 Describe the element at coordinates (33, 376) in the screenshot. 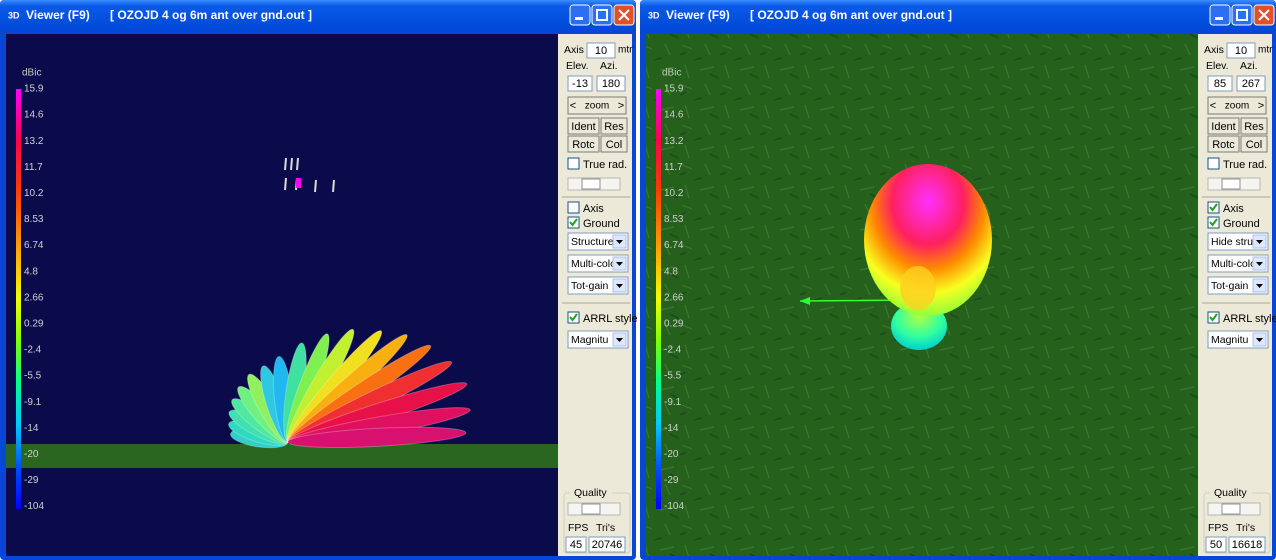

I see `scale-label: -5.5` at that location.